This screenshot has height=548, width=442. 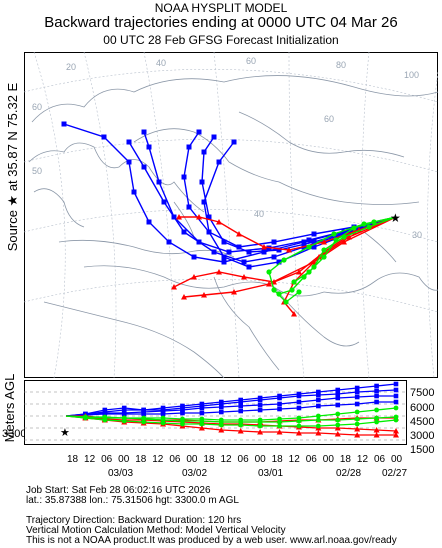 What do you see at coordinates (422, 393) in the screenshot?
I see `height-tick: 7500` at bounding box center [422, 393].